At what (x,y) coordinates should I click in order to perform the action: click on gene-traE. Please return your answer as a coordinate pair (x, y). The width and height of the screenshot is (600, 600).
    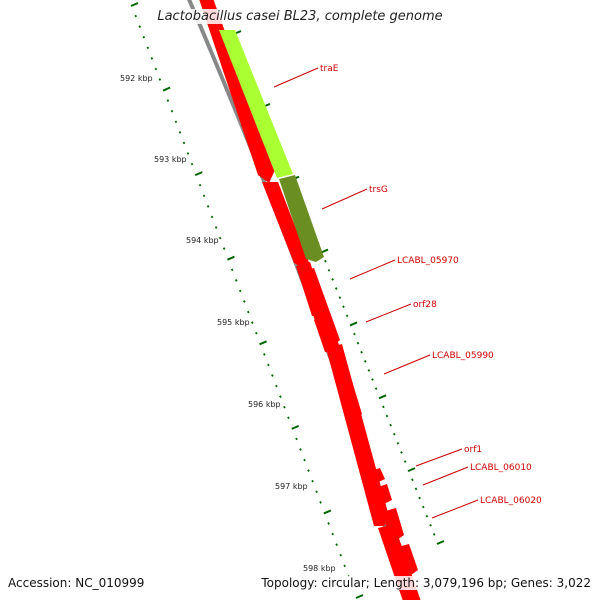
    Looking at the image, I should click on (256, 104).